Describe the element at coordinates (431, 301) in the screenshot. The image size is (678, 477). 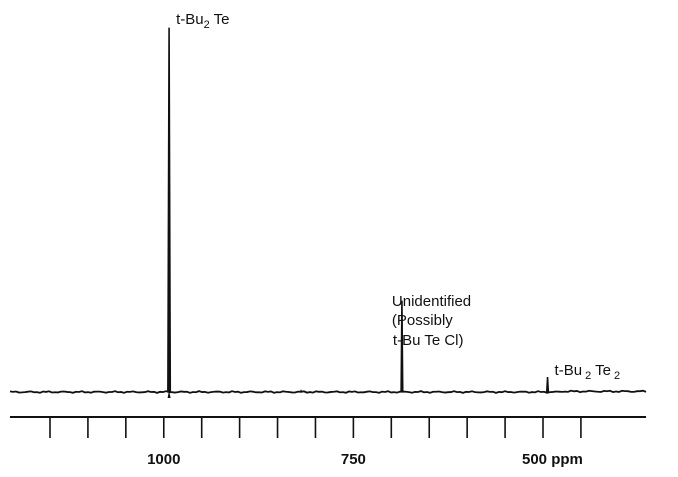
I see `peak-label-unidentified-line-0: Unidentified` at that location.